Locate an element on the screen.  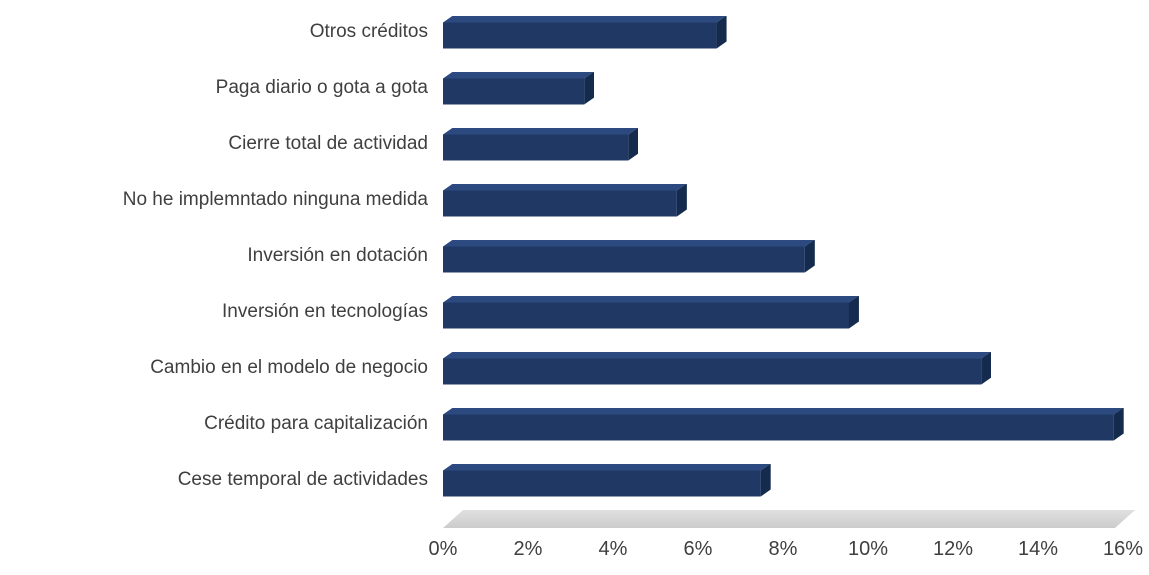
category-label: Cambio en el modelo de negocio is located at coordinates (289, 368).